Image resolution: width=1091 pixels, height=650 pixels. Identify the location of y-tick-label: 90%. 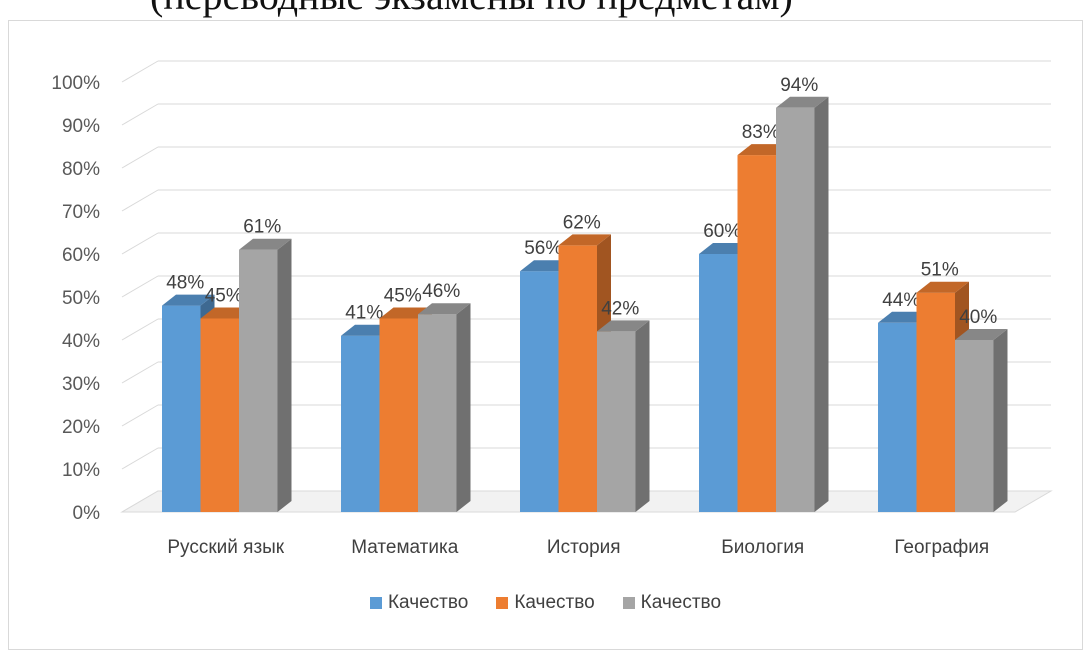
(81, 126).